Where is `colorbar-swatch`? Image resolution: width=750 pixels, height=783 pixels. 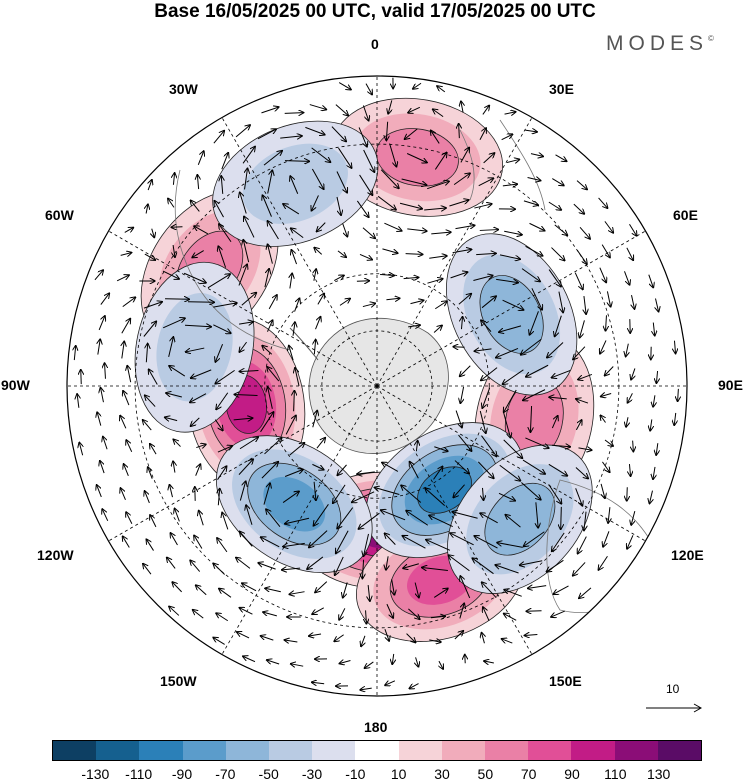
colorbar-swatch is located at coordinates (420, 750).